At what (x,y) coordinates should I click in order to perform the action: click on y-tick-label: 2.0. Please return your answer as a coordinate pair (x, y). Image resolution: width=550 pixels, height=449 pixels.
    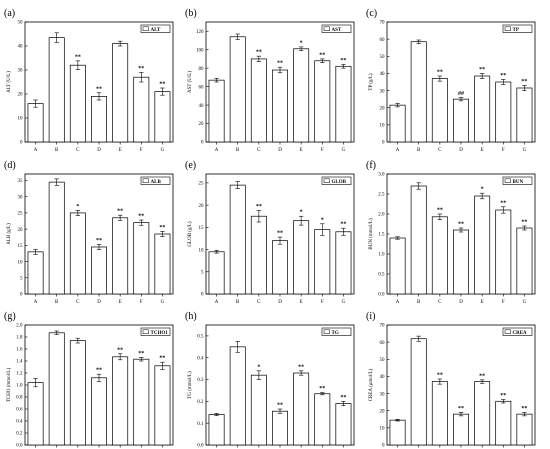
    Looking at the image, I should click on (381, 215).